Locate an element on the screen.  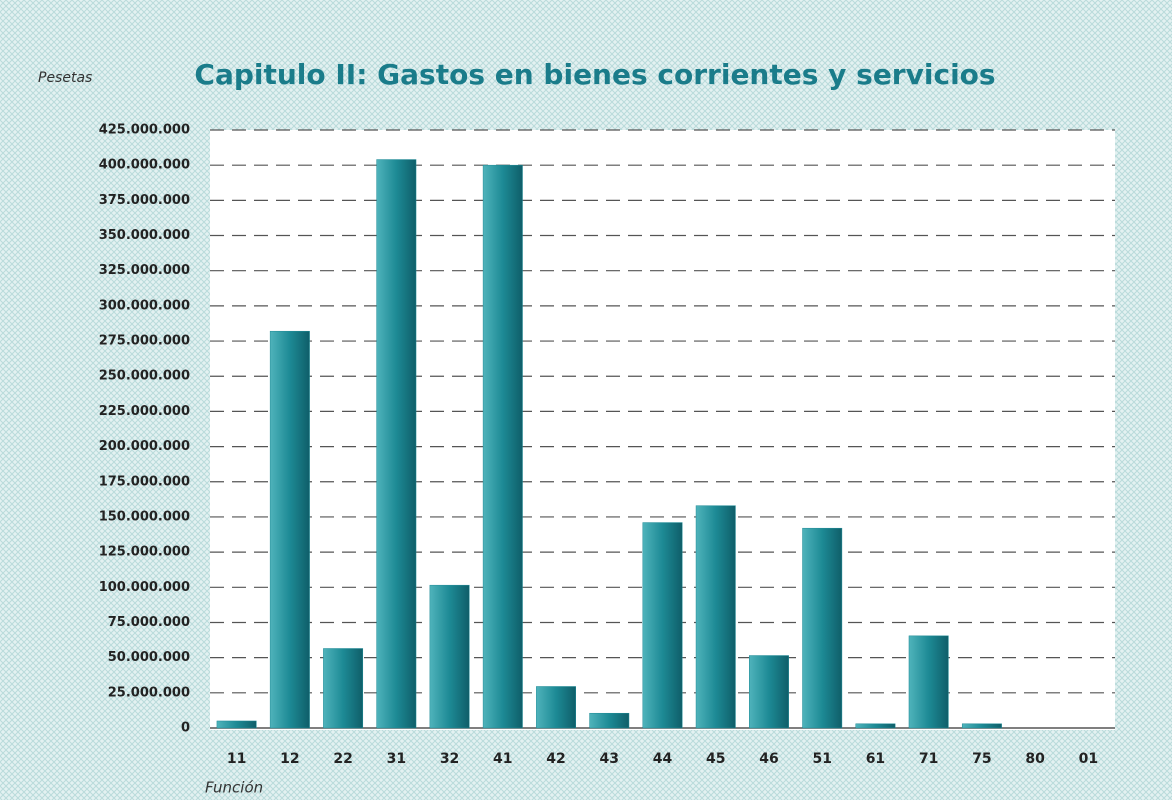
x-tick-label: 42 is located at coordinates (555, 759).